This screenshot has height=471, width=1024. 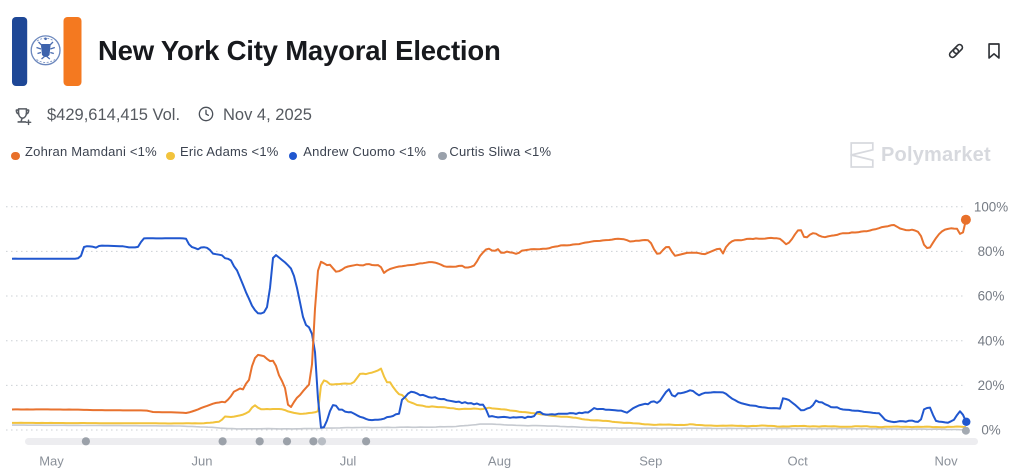 What do you see at coordinates (991, 296) in the screenshot?
I see `svg-text: 60%` at bounding box center [991, 296].